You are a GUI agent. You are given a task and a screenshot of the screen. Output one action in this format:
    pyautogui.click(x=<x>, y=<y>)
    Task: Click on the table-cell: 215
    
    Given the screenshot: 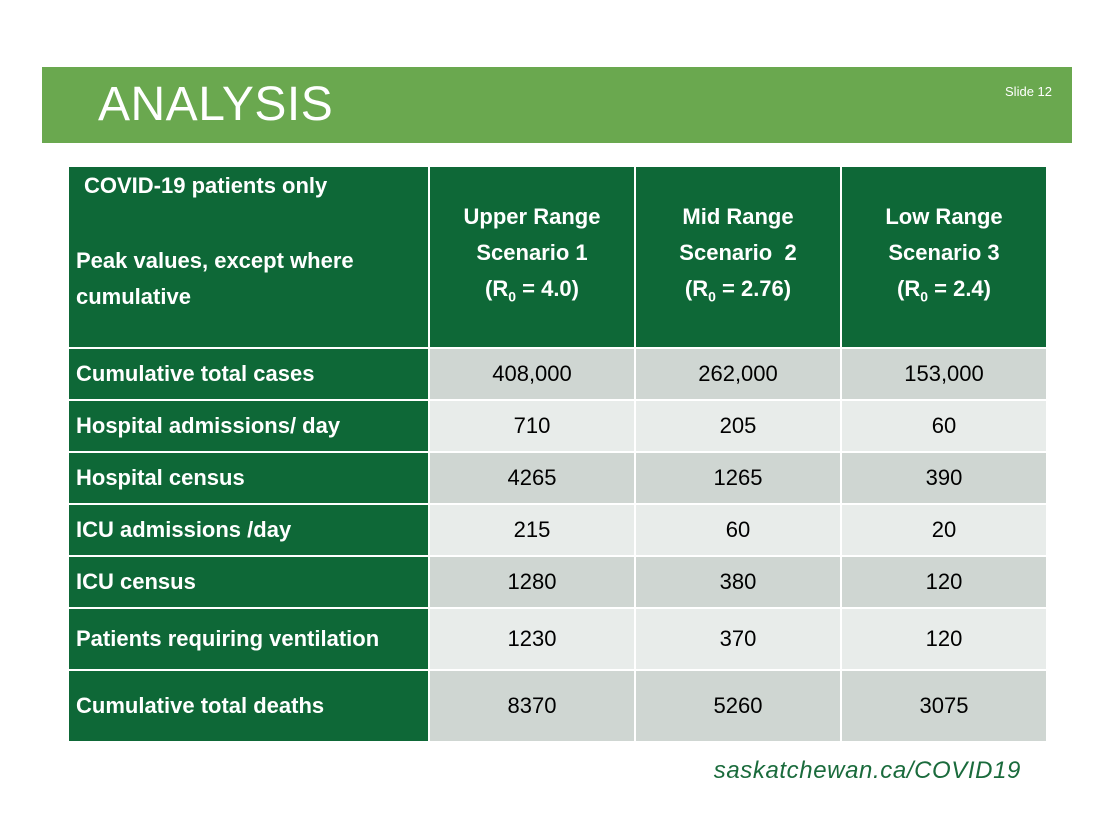 What is the action you would take?
    pyautogui.click(x=532, y=530)
    